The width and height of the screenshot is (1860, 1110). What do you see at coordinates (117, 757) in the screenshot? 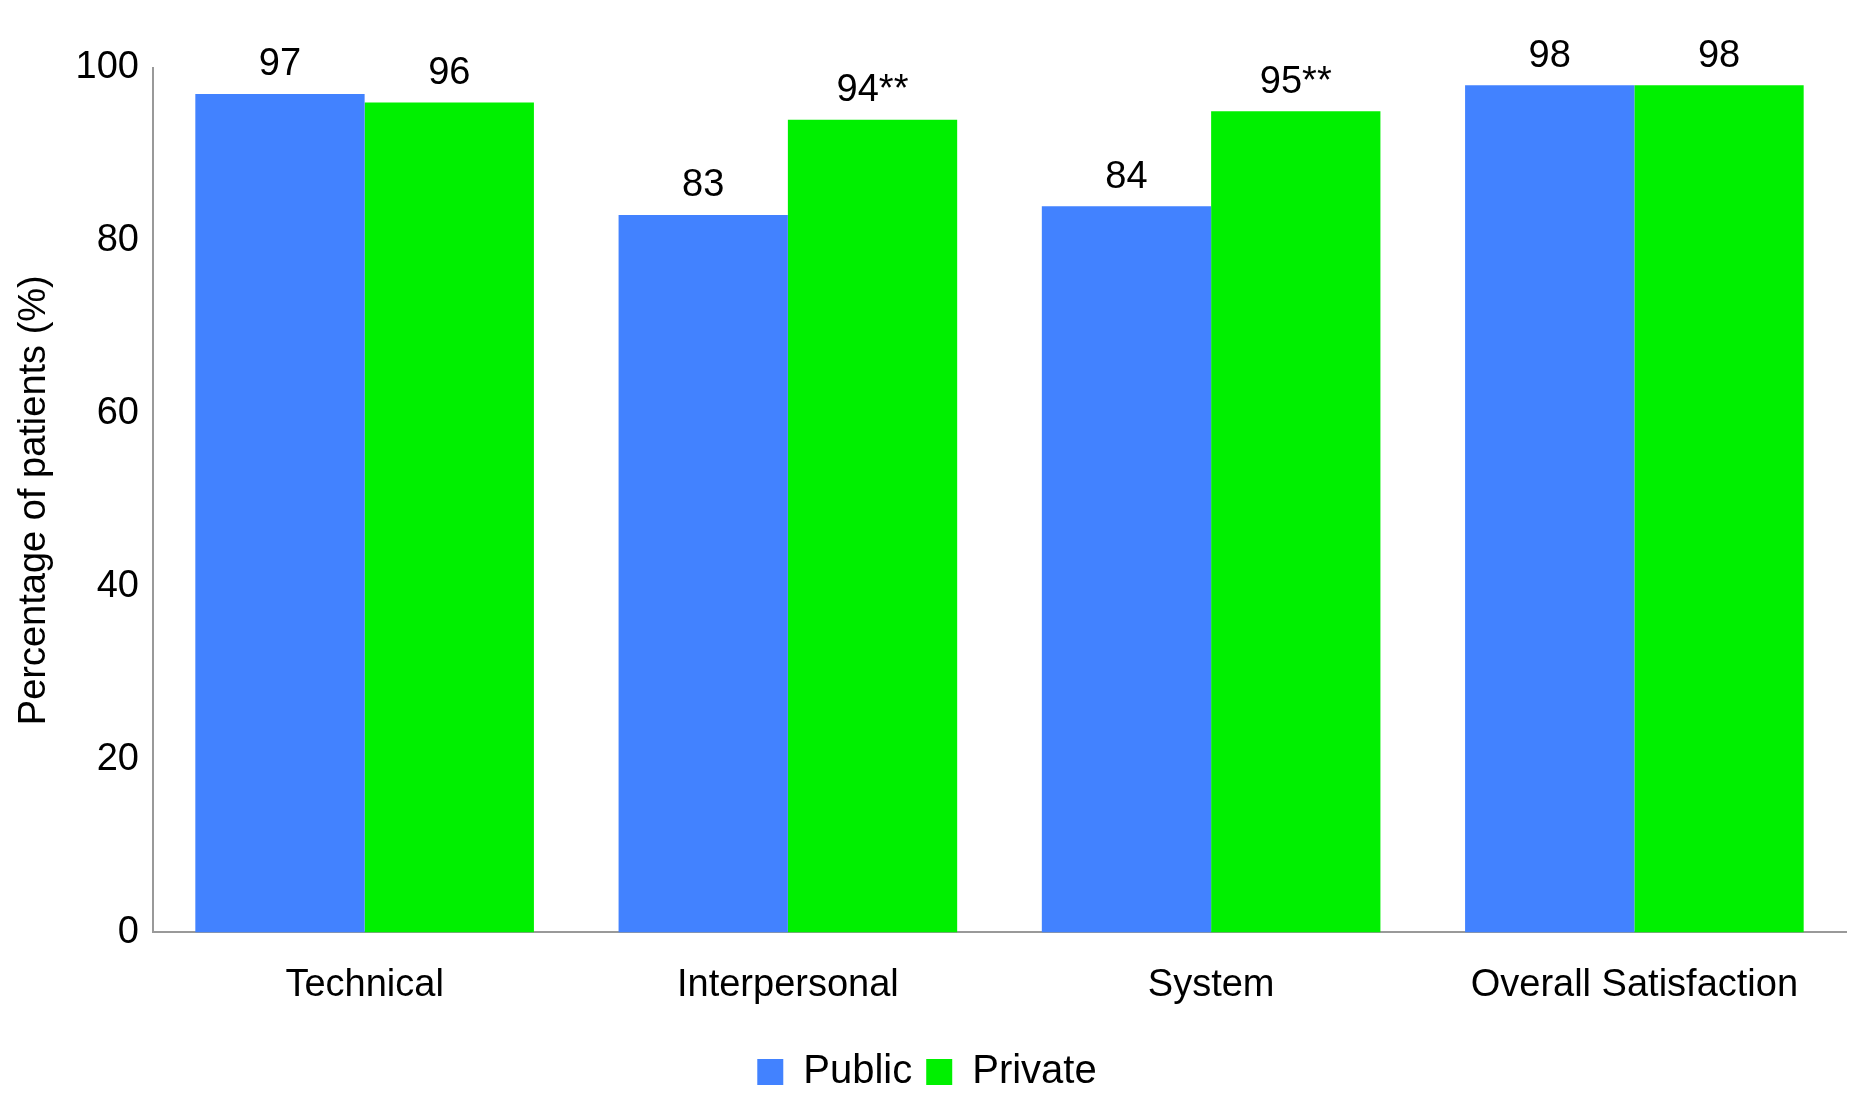
I see `y-tick-label: 20` at bounding box center [117, 757].